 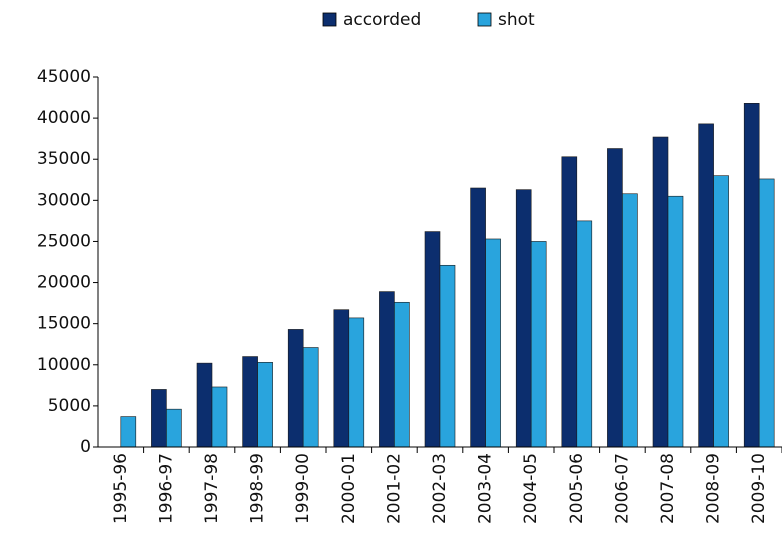 I want to click on x-tick-label: 2007-08, so click(x=668, y=488).